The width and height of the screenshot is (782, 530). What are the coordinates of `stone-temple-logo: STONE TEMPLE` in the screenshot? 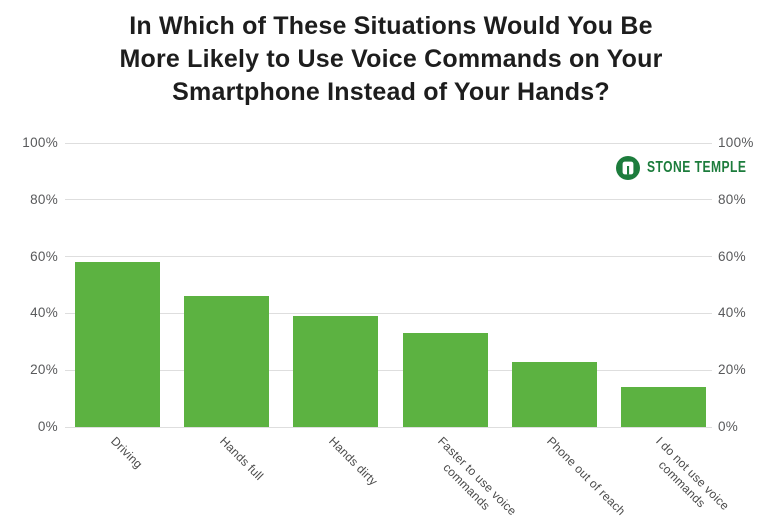 It's located at (695, 168).